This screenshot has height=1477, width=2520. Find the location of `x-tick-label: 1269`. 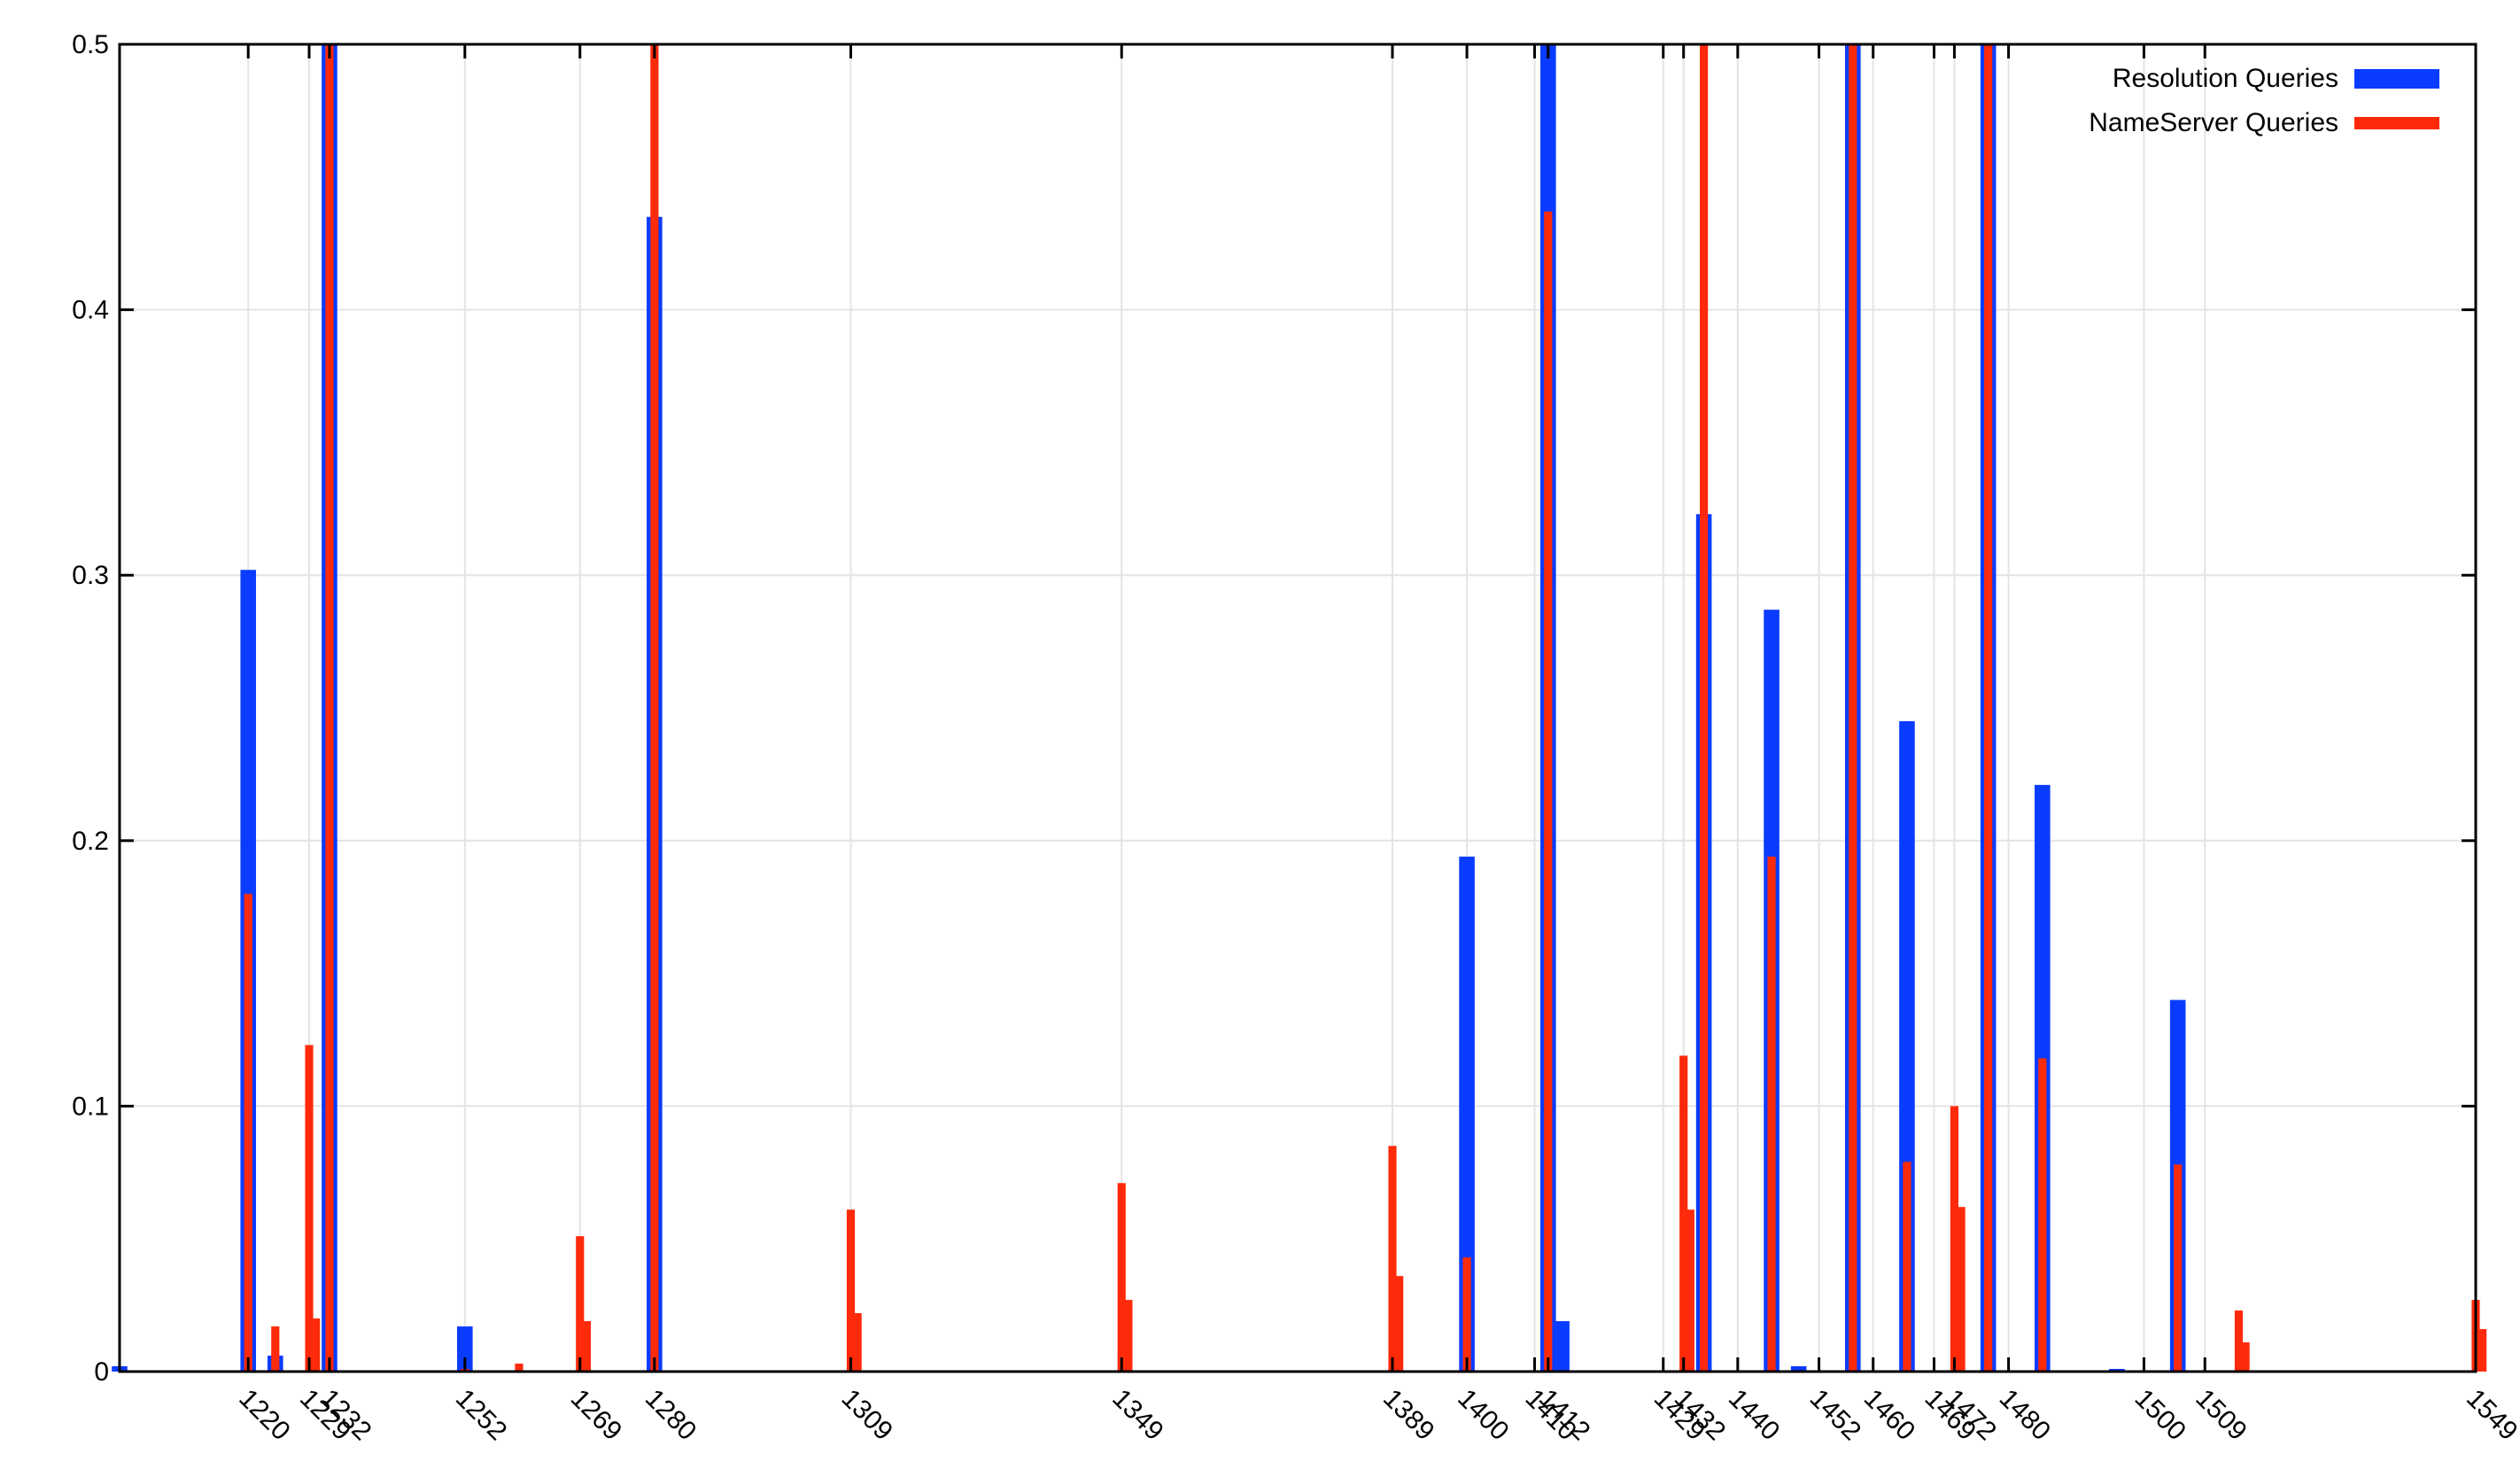

x-tick-label: 1269 is located at coordinates (596, 1415).